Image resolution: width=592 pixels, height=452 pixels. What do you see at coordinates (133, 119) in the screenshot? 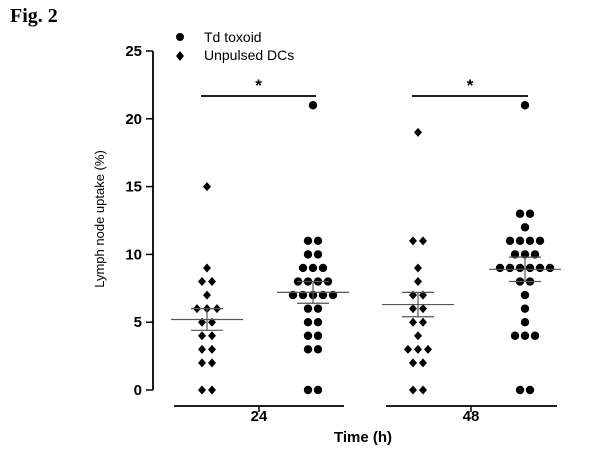
I see `y-tick-label: 20` at bounding box center [133, 119].